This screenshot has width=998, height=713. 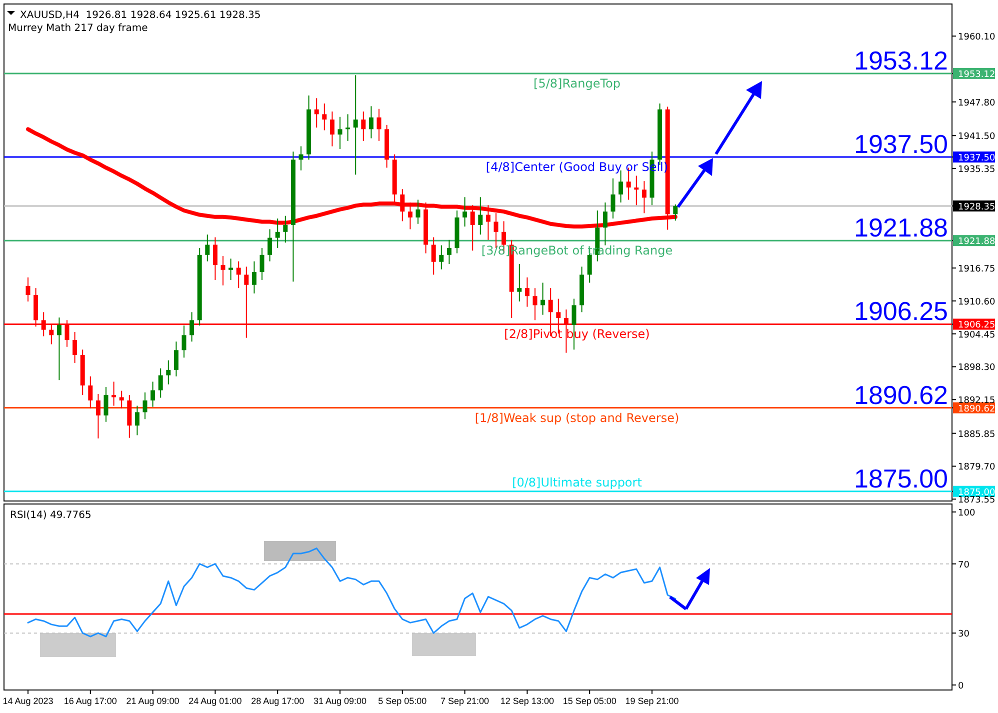 I want to click on ref-line-label: [5/8]RangeTop, so click(x=577, y=83).